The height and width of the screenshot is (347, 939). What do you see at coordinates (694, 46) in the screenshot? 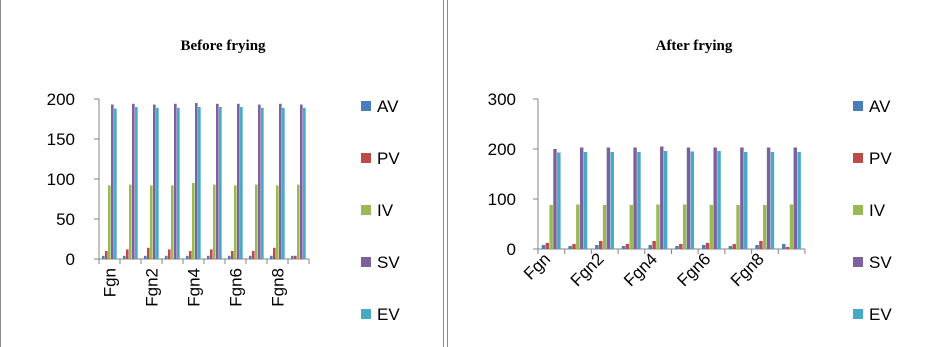
I see `chart-title: After frying` at bounding box center [694, 46].